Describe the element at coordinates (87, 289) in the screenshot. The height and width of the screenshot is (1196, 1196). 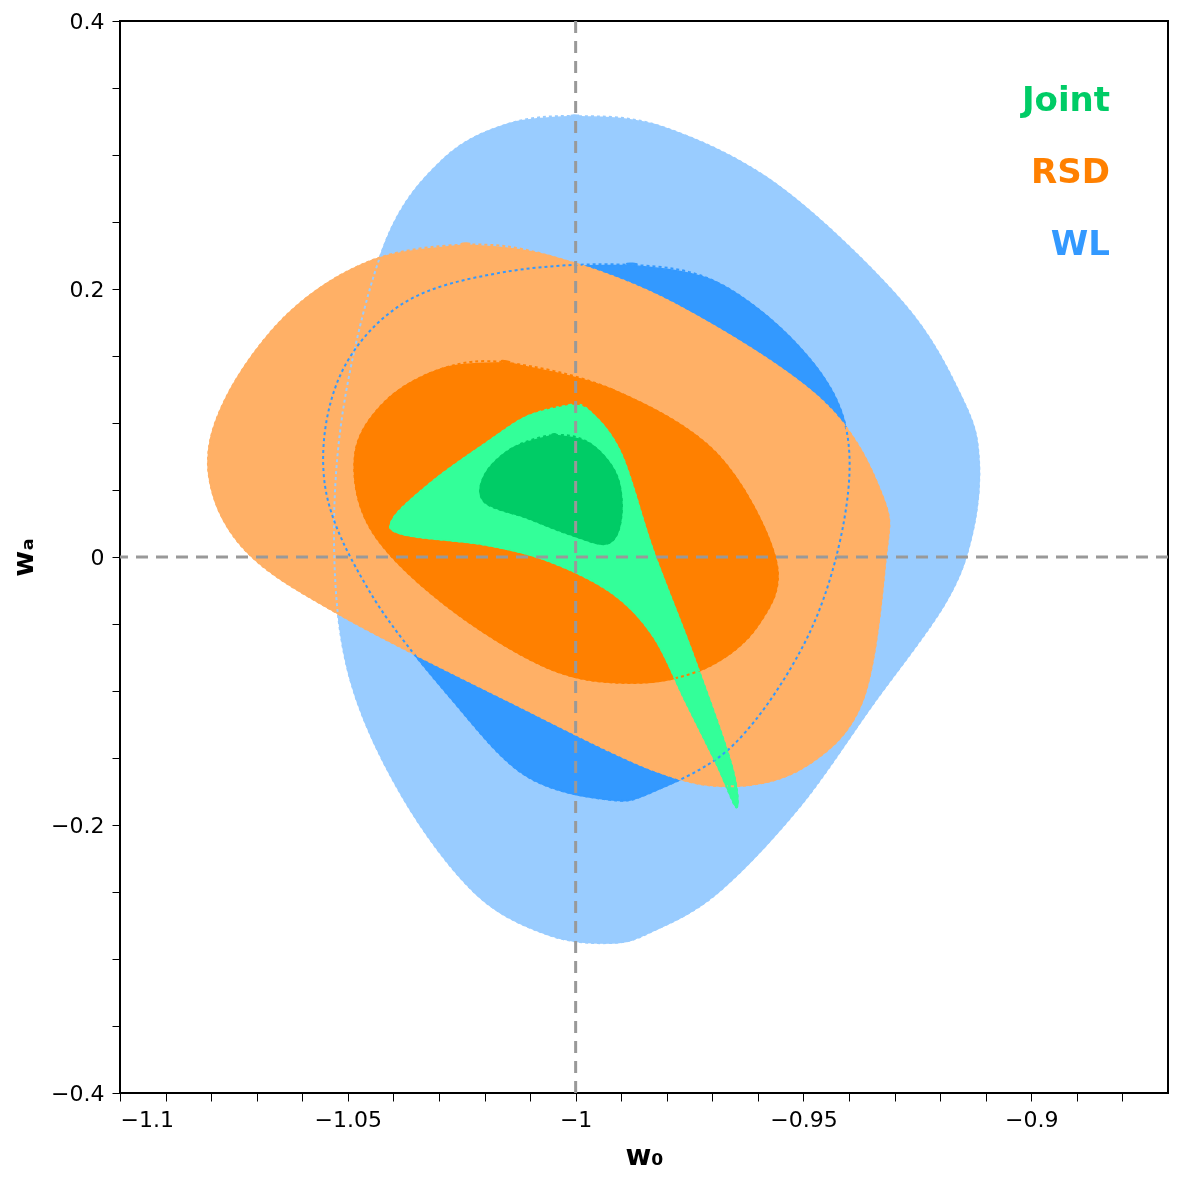
I see `y-tick-label: 0.2` at that location.